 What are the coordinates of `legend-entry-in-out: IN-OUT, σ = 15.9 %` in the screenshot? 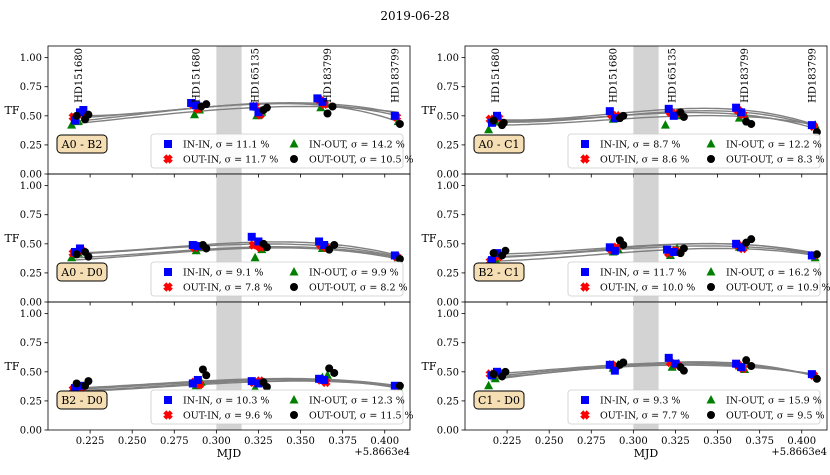 It's located at (764, 401).